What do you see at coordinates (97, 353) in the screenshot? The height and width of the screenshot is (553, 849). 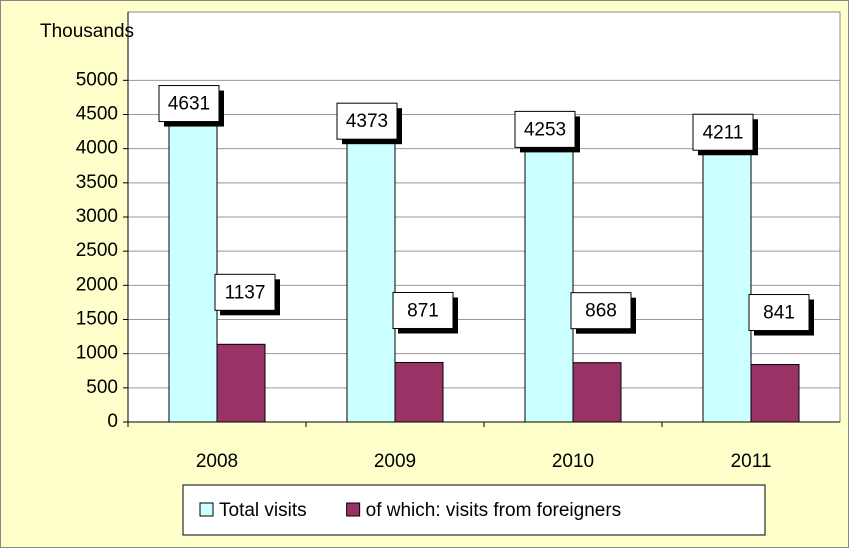 I see `y-tick-label: 1000` at bounding box center [97, 353].